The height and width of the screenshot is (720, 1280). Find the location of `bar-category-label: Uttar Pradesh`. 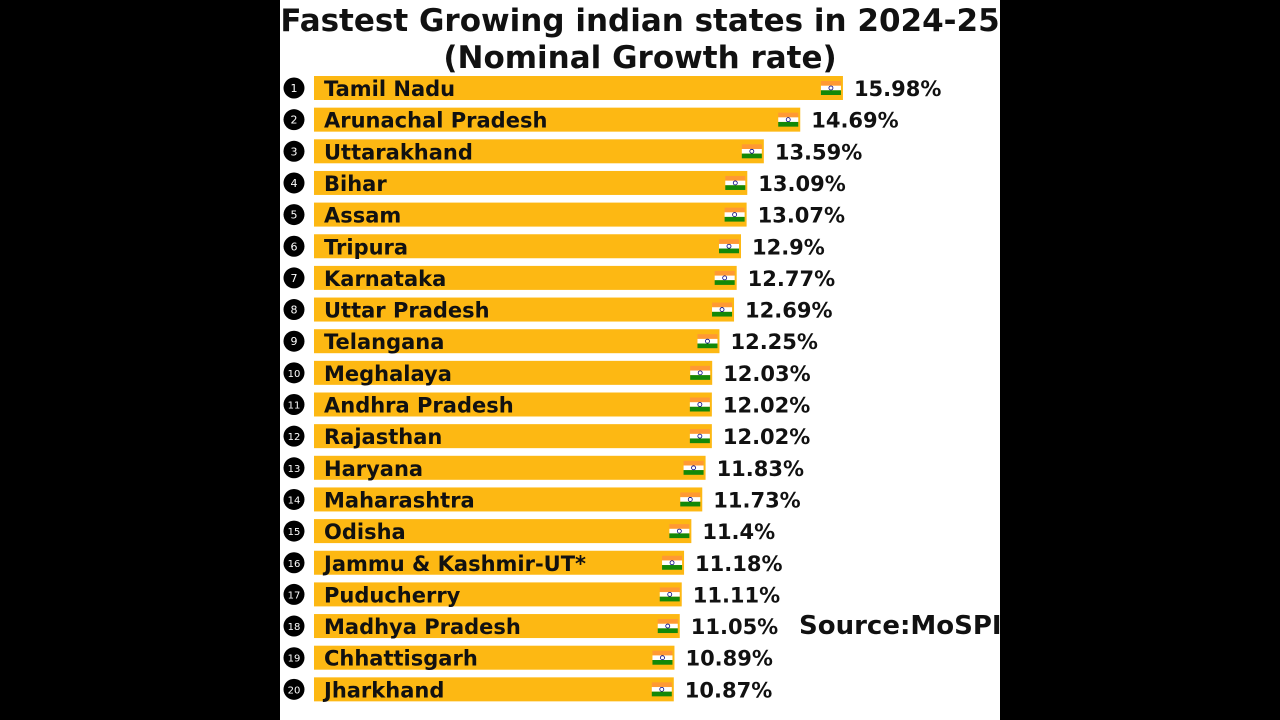

bar-category-label: Uttar Pradesh is located at coordinates (407, 311).